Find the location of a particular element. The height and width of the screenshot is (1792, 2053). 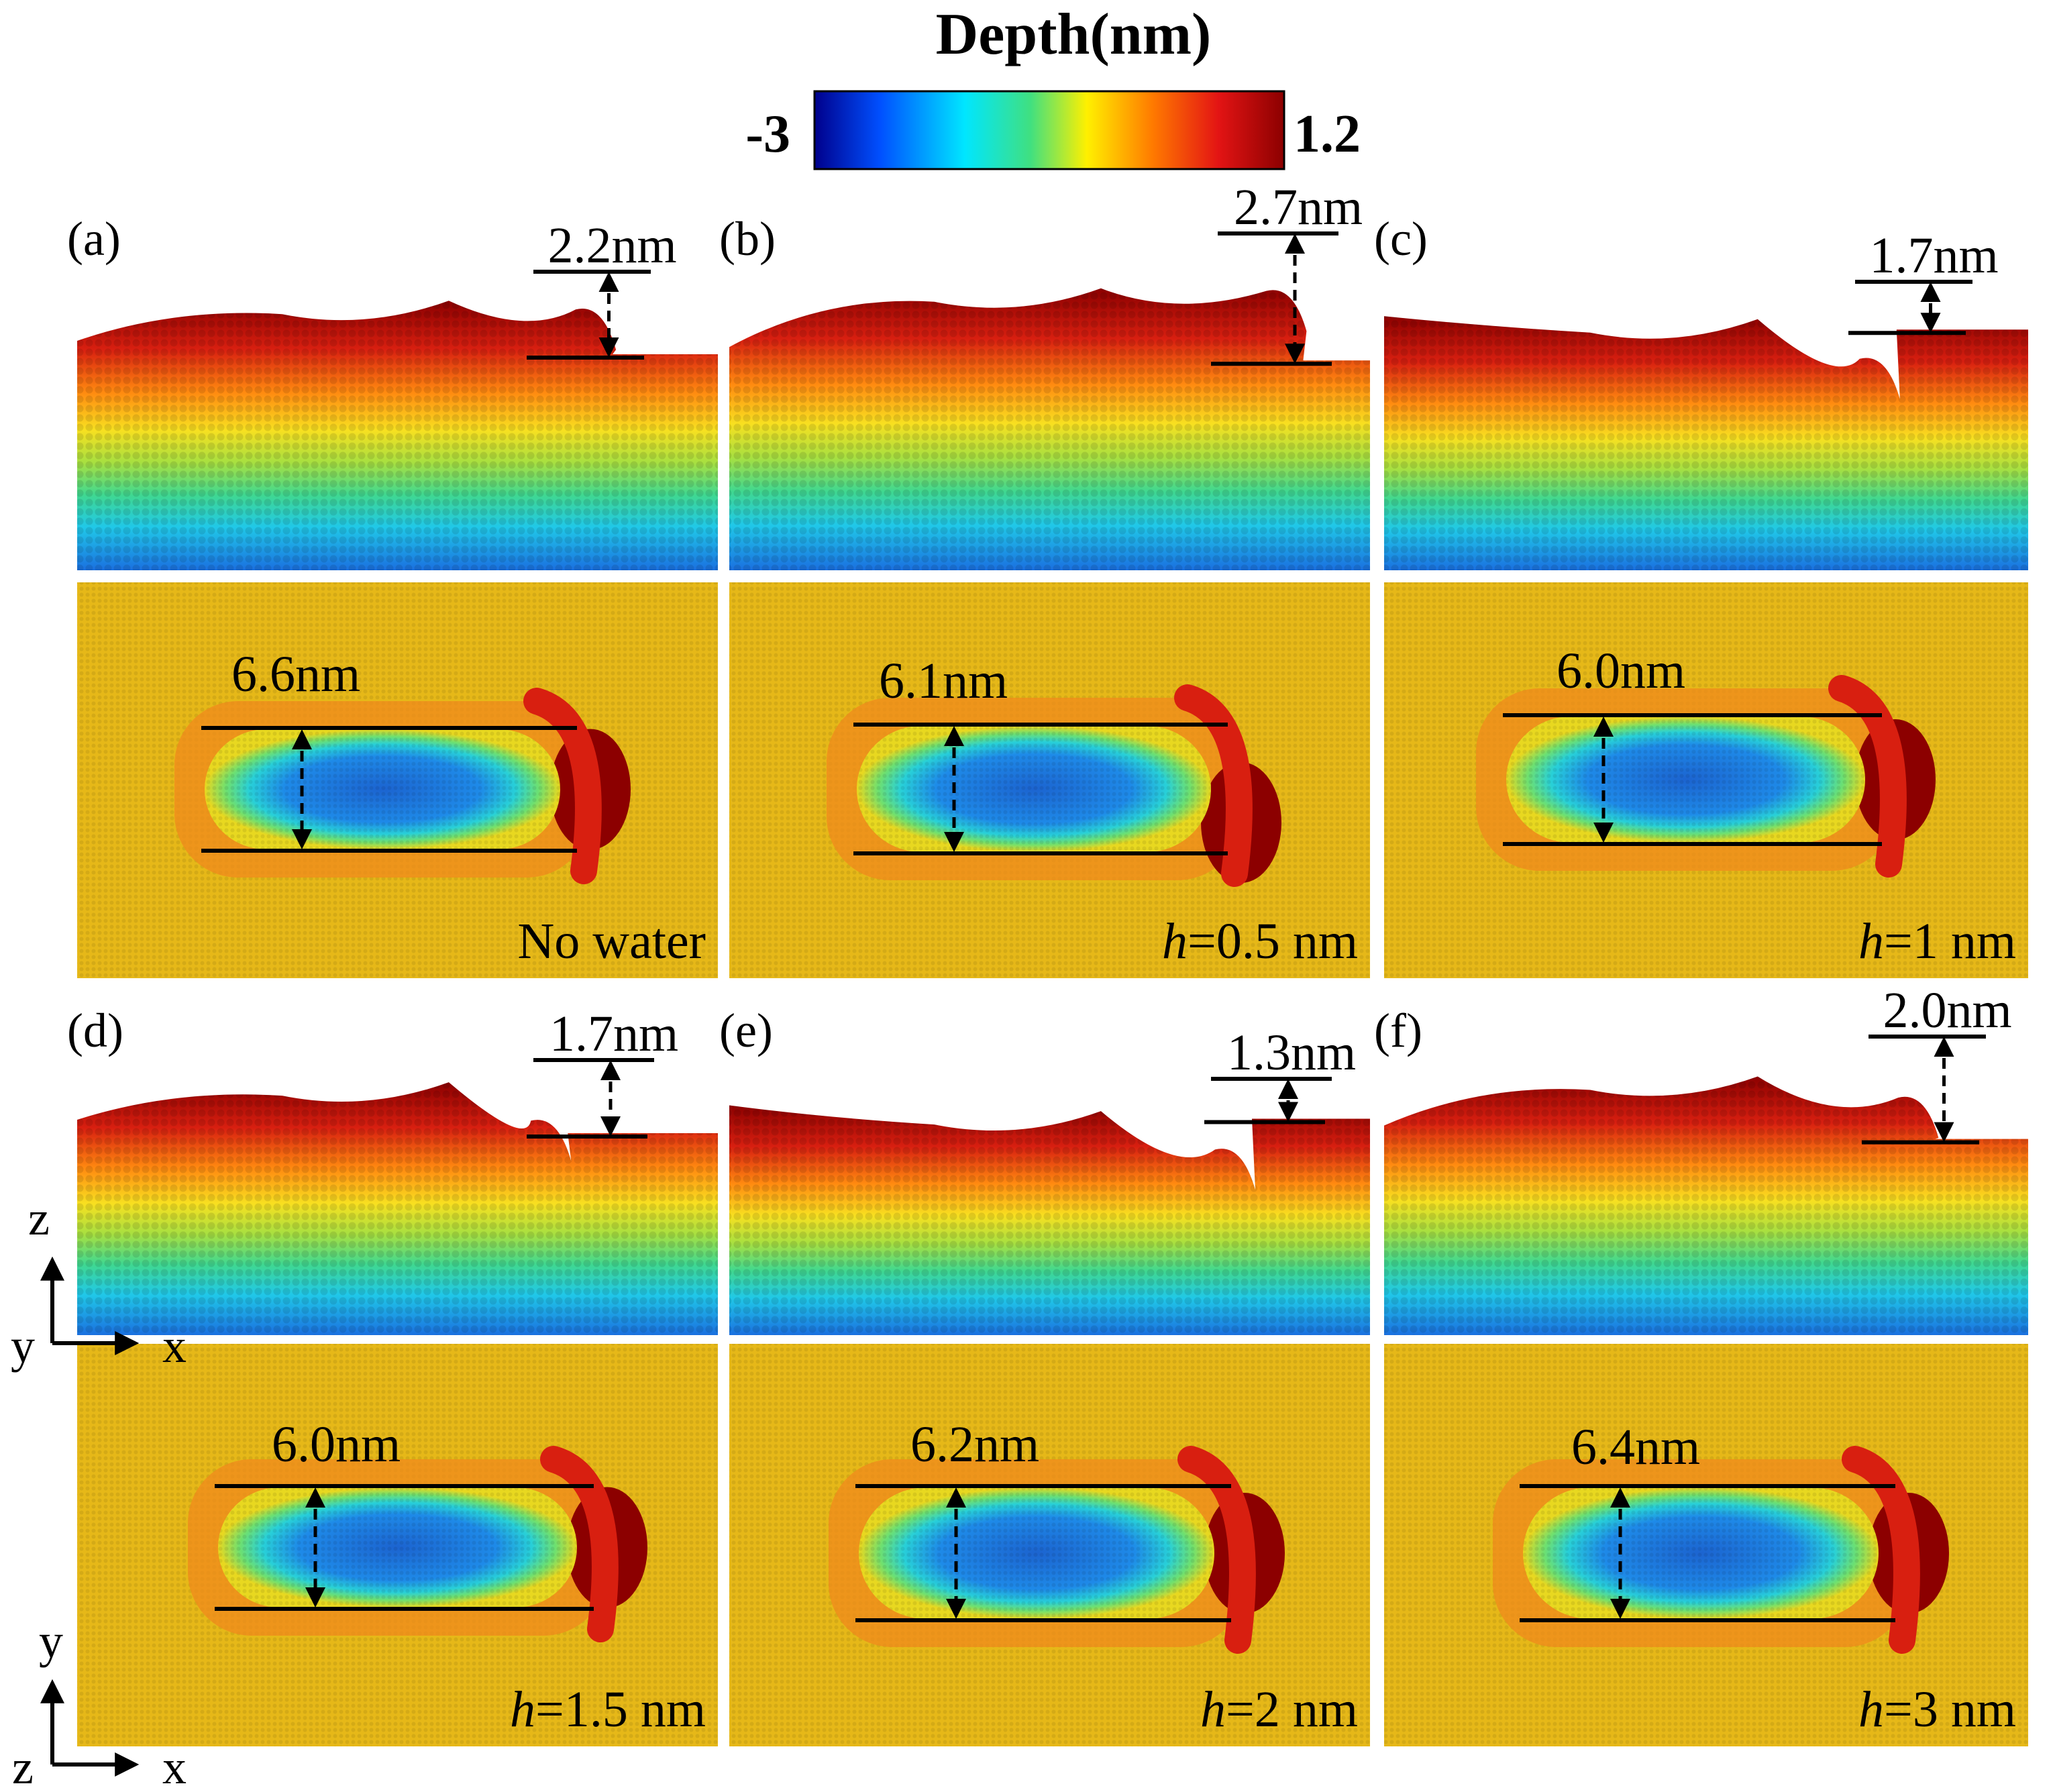

groove-width-label: 6.4nm is located at coordinates (1635, 1447).